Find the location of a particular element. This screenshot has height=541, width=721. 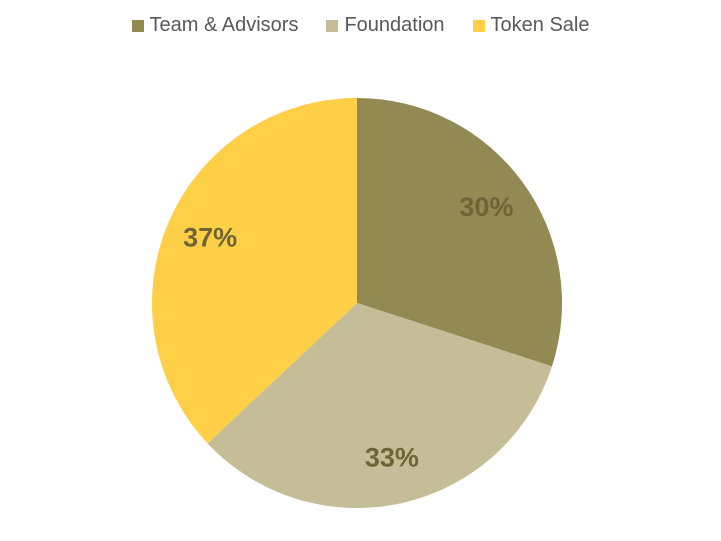

data-label: 30% is located at coordinates (486, 207).